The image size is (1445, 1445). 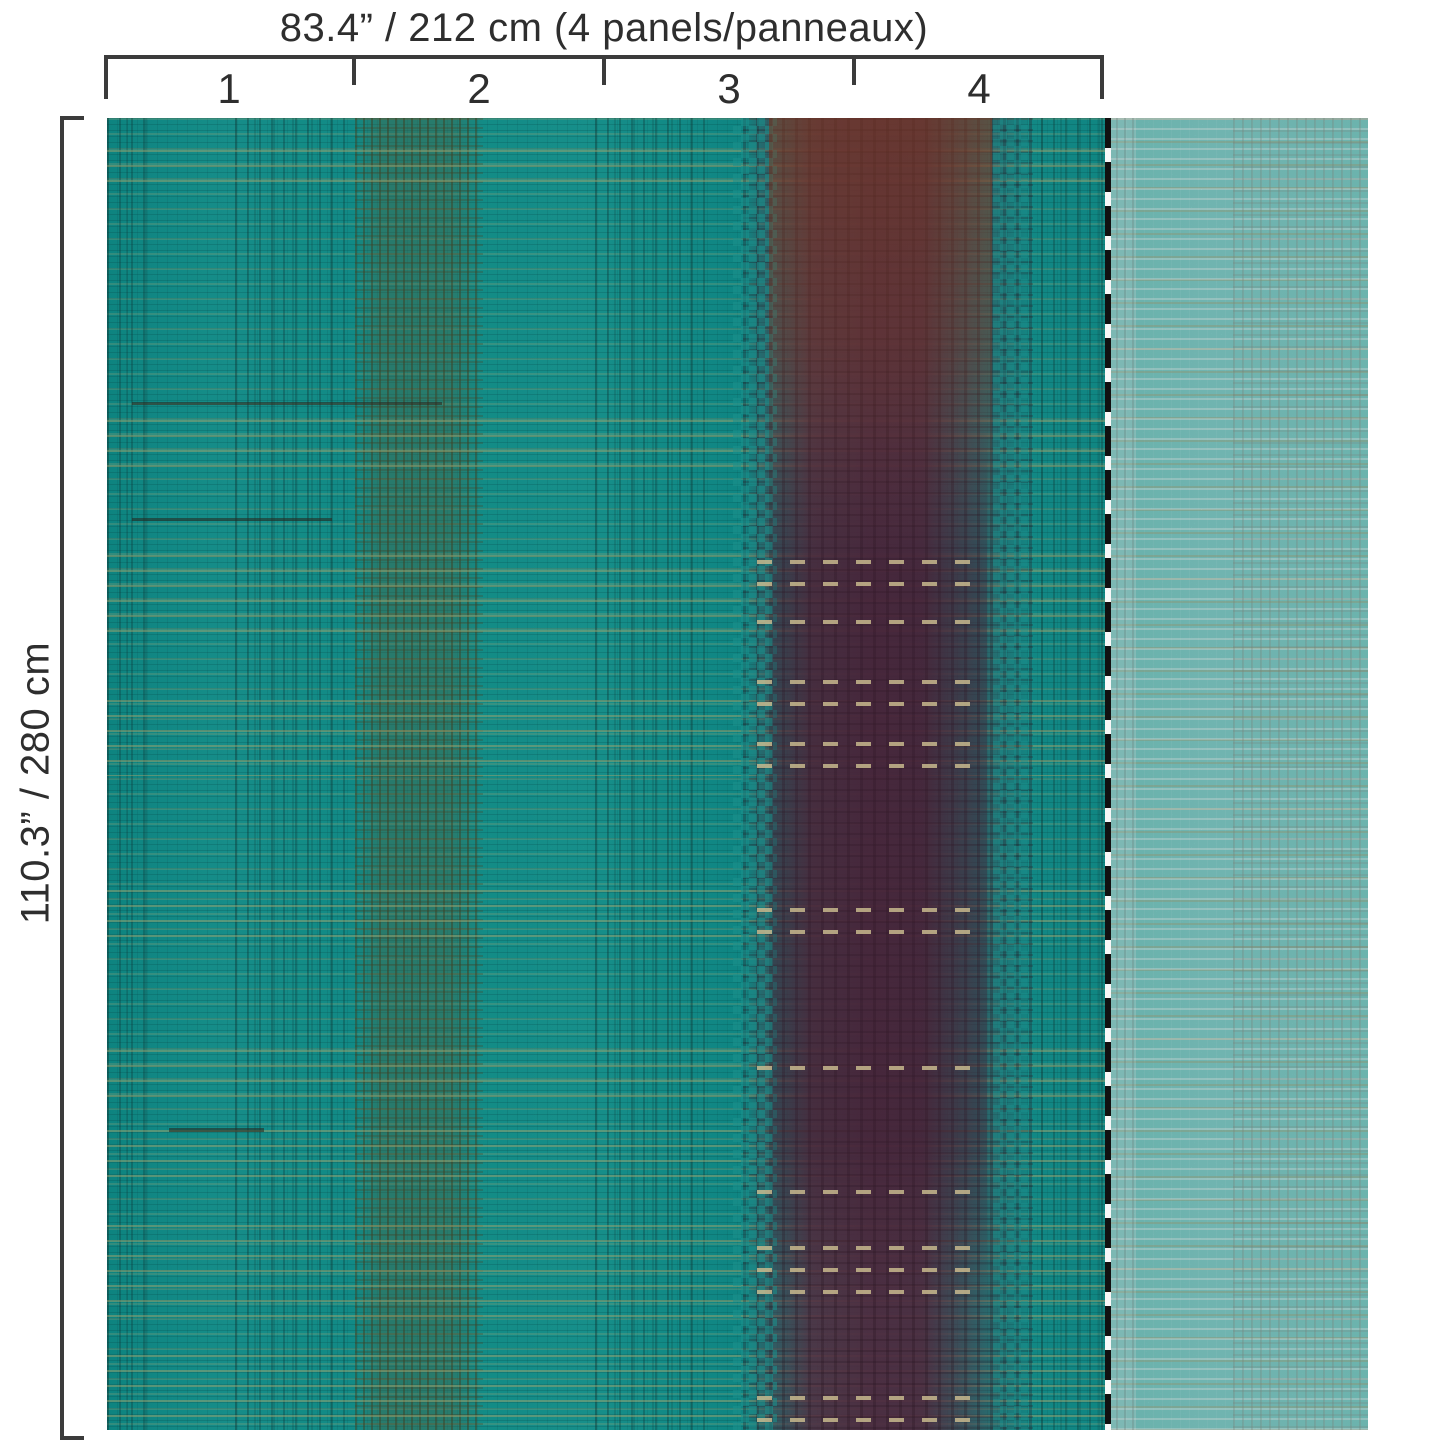 What do you see at coordinates (879, 858) in the screenshot?
I see `plum-core-overlay` at bounding box center [879, 858].